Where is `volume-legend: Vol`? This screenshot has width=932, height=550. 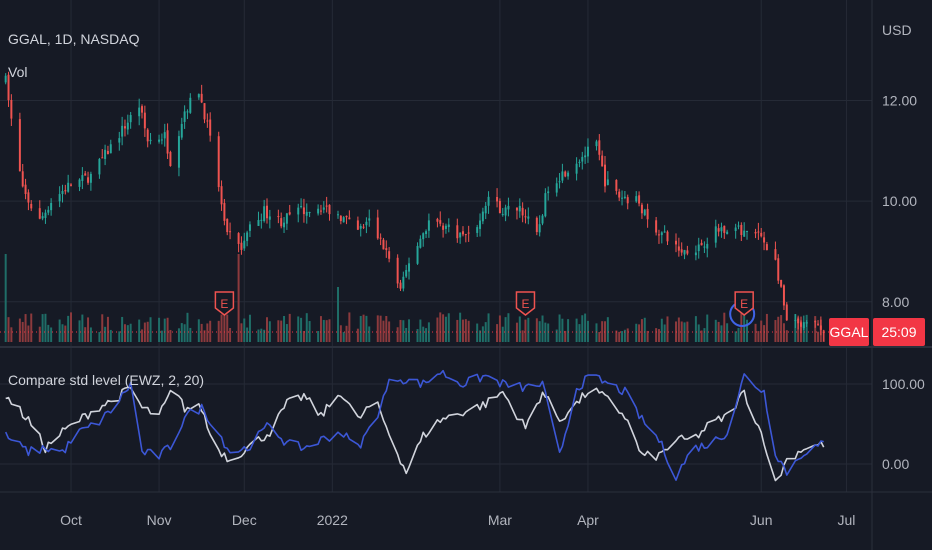
volume-legend: Vol is located at coordinates (17, 72).